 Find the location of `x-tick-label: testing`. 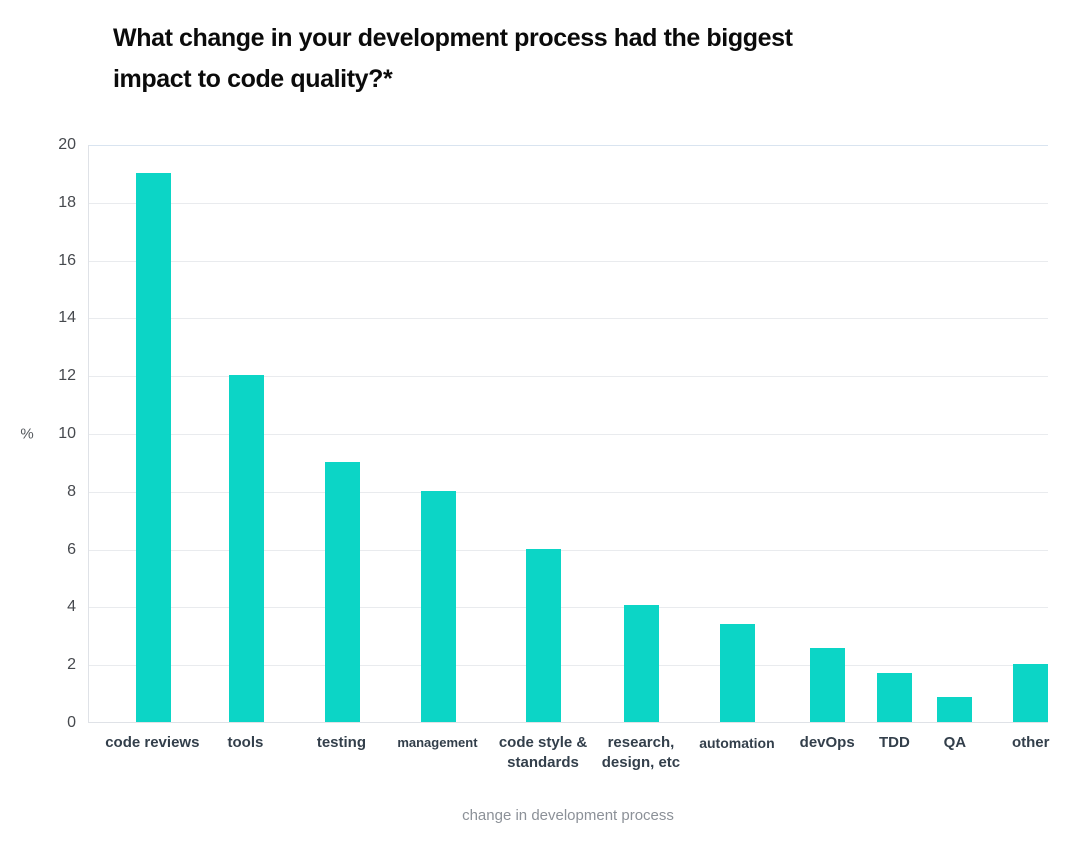

x-tick-label: testing is located at coordinates (341, 743).